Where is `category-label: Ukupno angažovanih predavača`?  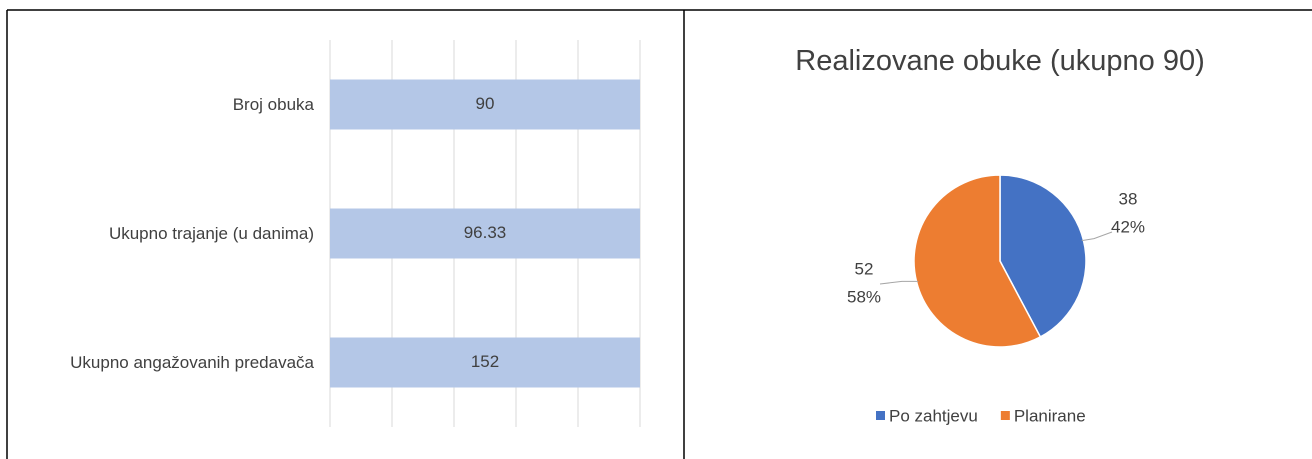 category-label: Ukupno angažovanih predavača is located at coordinates (192, 362).